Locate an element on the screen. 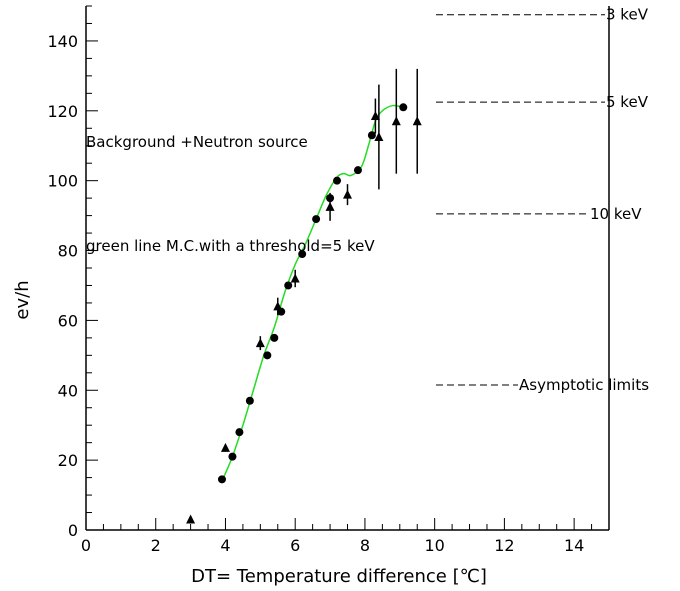  y-axis-title: ev/h is located at coordinates (22, 299).